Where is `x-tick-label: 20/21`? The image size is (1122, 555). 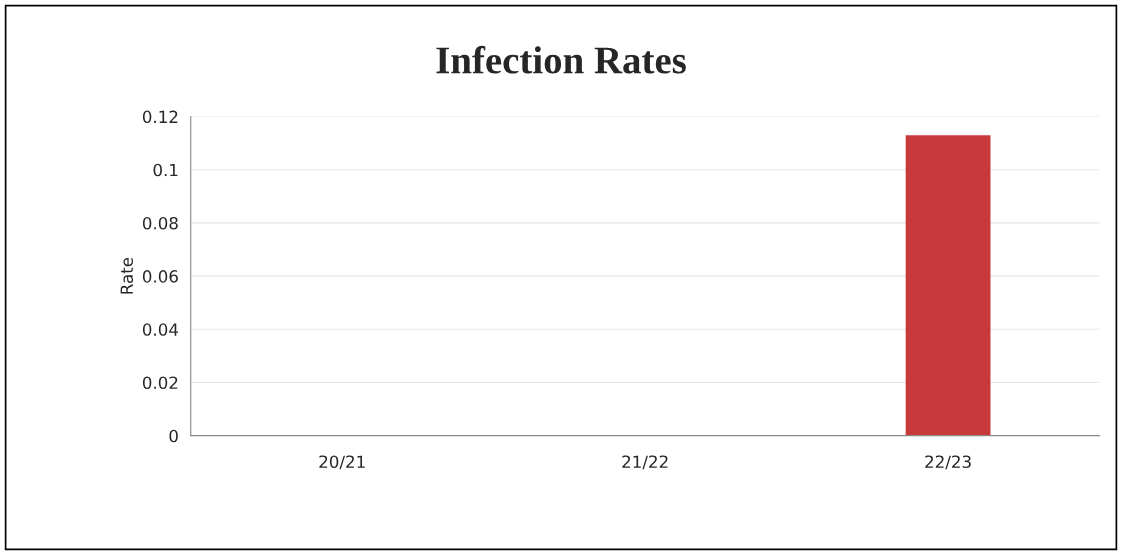
x-tick-label: 20/21 is located at coordinates (342, 462).